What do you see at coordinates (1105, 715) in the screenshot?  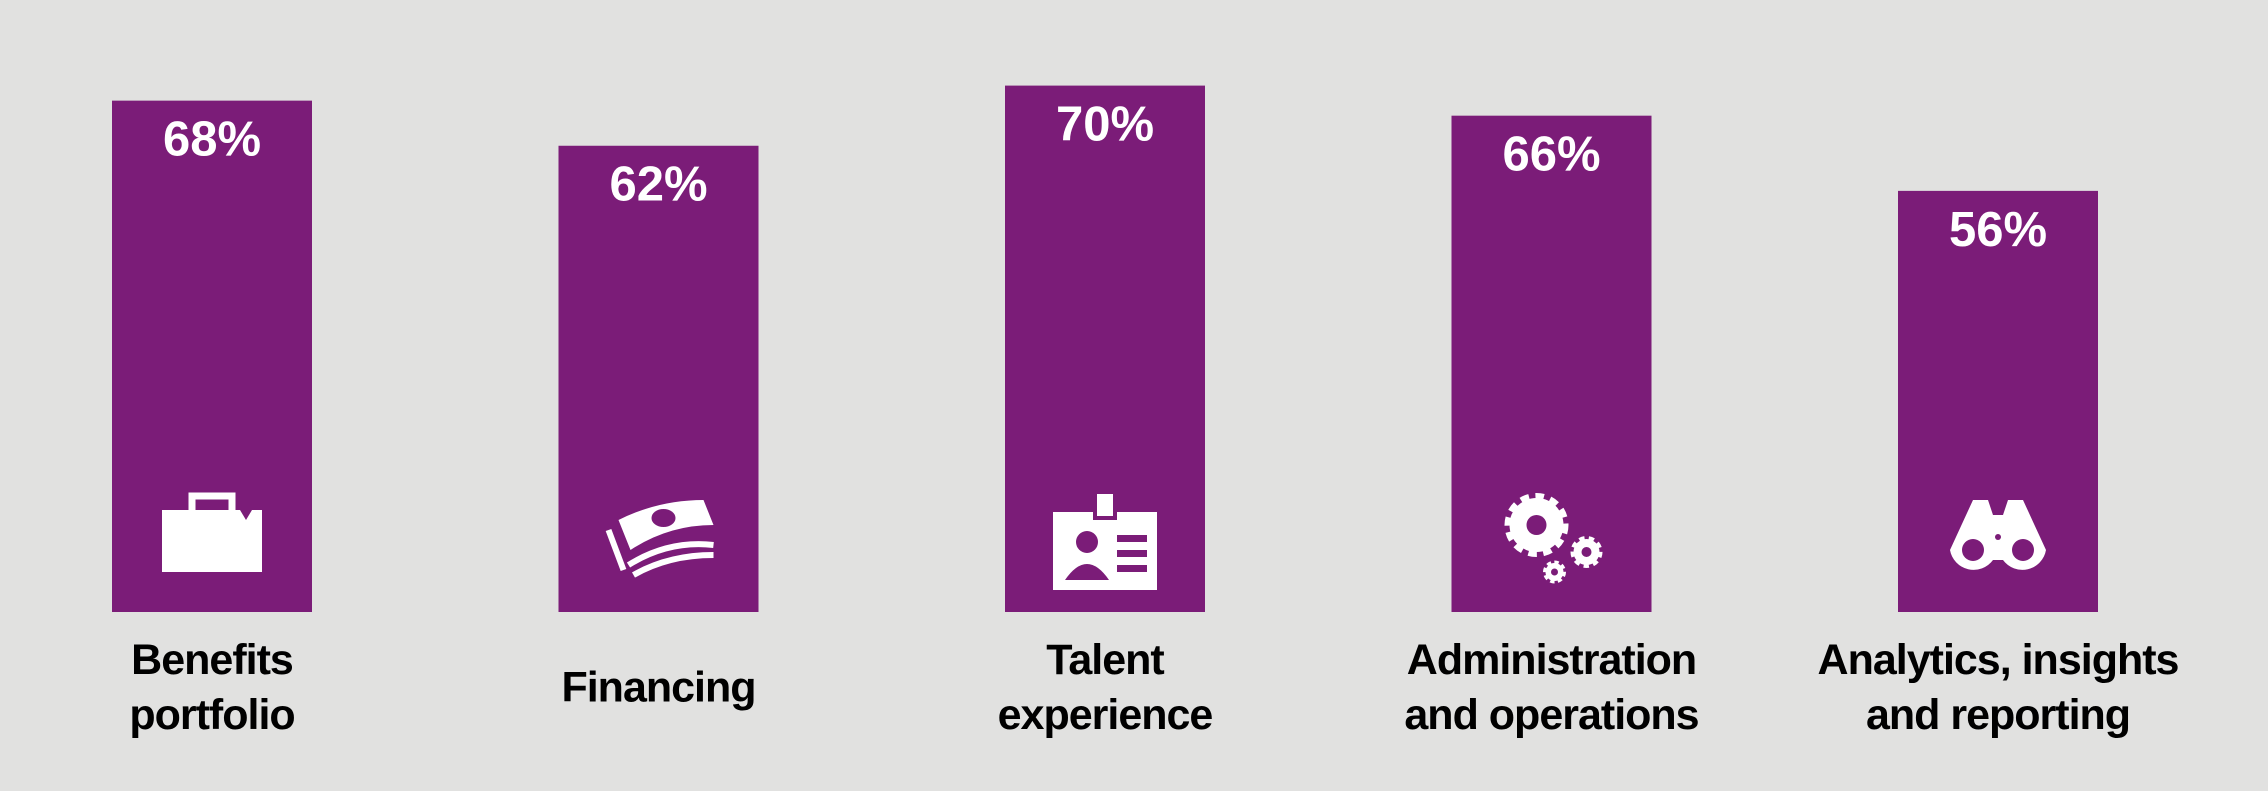 I see `category-label: experience` at bounding box center [1105, 715].